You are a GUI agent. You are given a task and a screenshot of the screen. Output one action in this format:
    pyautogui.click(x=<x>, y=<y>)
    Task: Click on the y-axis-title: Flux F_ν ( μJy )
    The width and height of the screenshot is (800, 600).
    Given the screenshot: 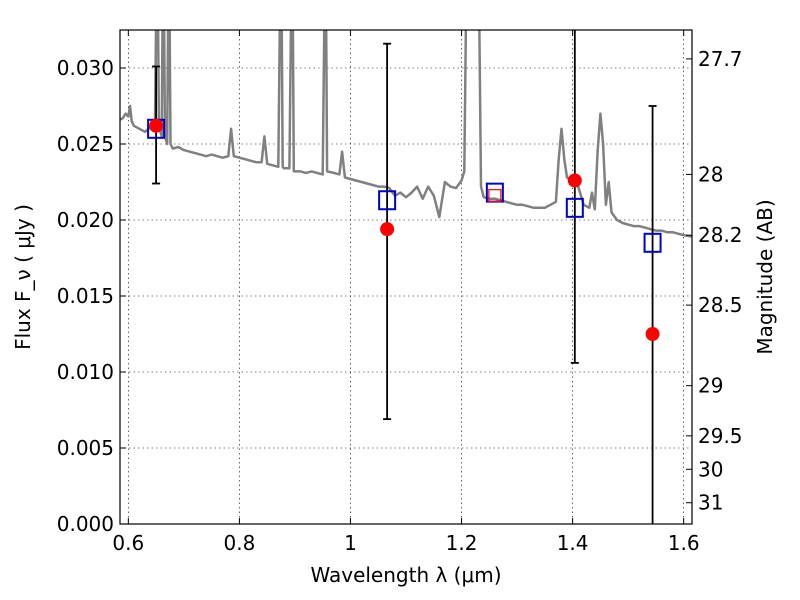 What is the action you would take?
    pyautogui.click(x=23, y=277)
    